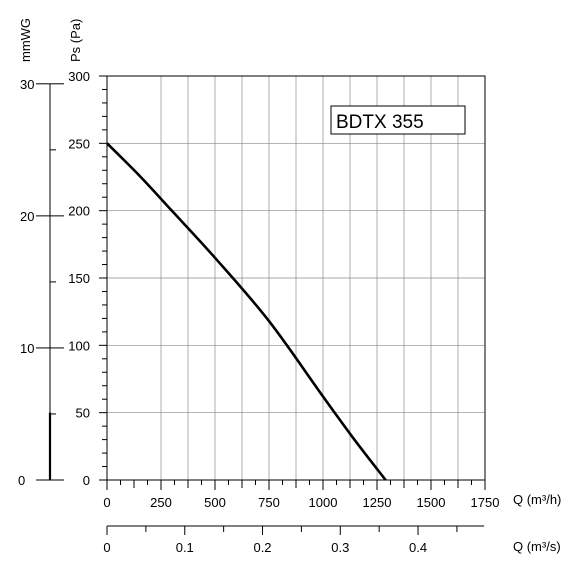 The width and height of the screenshot is (588, 570). I want to click on x-tick-label: 500, so click(215, 502).